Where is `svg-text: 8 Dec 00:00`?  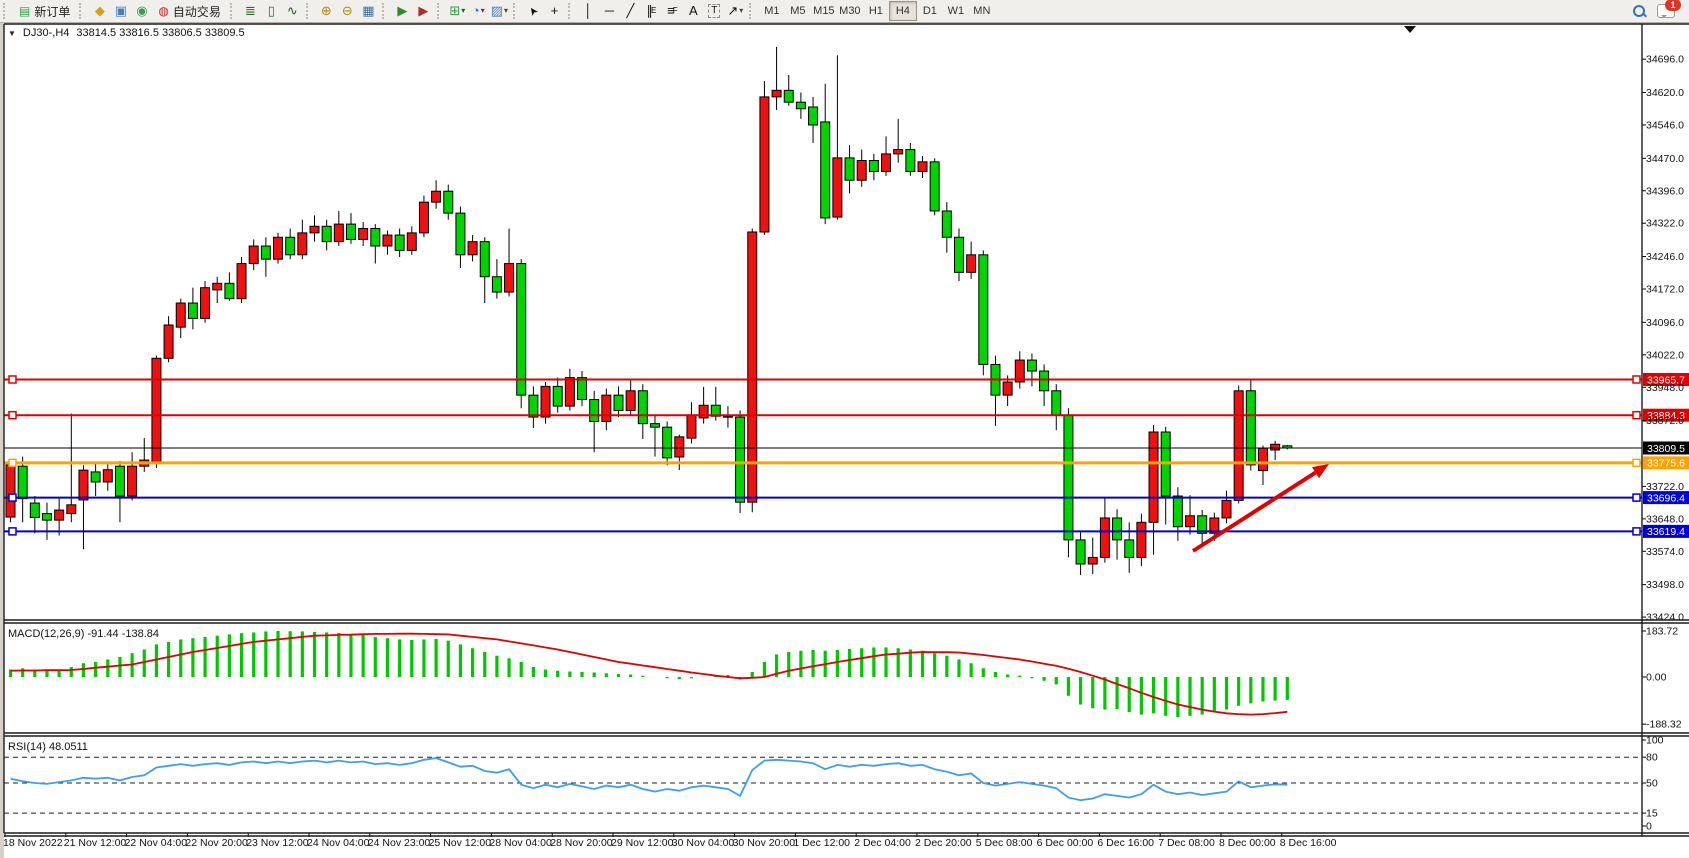
svg-text: 8 Dec 00:00 is located at coordinates (1247, 843).